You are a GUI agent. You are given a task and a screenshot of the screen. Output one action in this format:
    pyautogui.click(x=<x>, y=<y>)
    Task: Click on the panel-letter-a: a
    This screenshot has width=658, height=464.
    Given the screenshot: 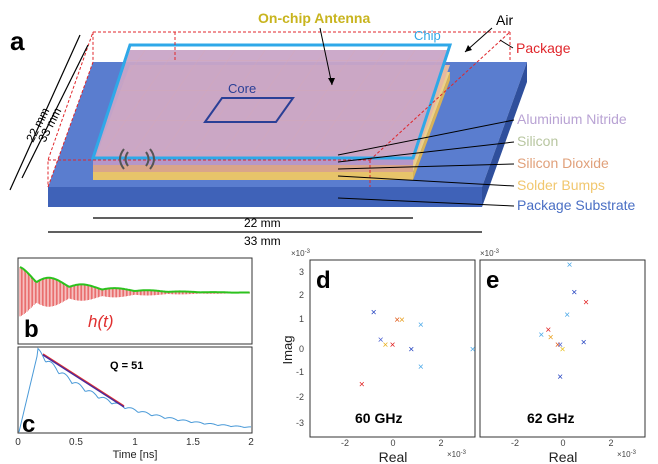 What is the action you would take?
    pyautogui.click(x=17, y=41)
    